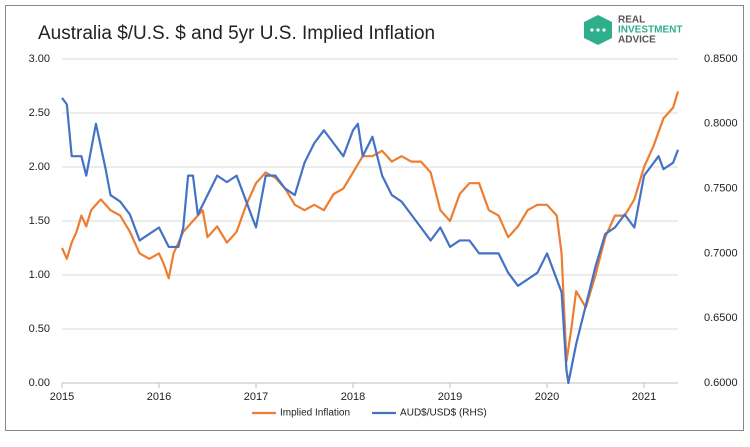  What do you see at coordinates (39, 59) in the screenshot?
I see `y-tick-label: 3.00` at bounding box center [39, 59].